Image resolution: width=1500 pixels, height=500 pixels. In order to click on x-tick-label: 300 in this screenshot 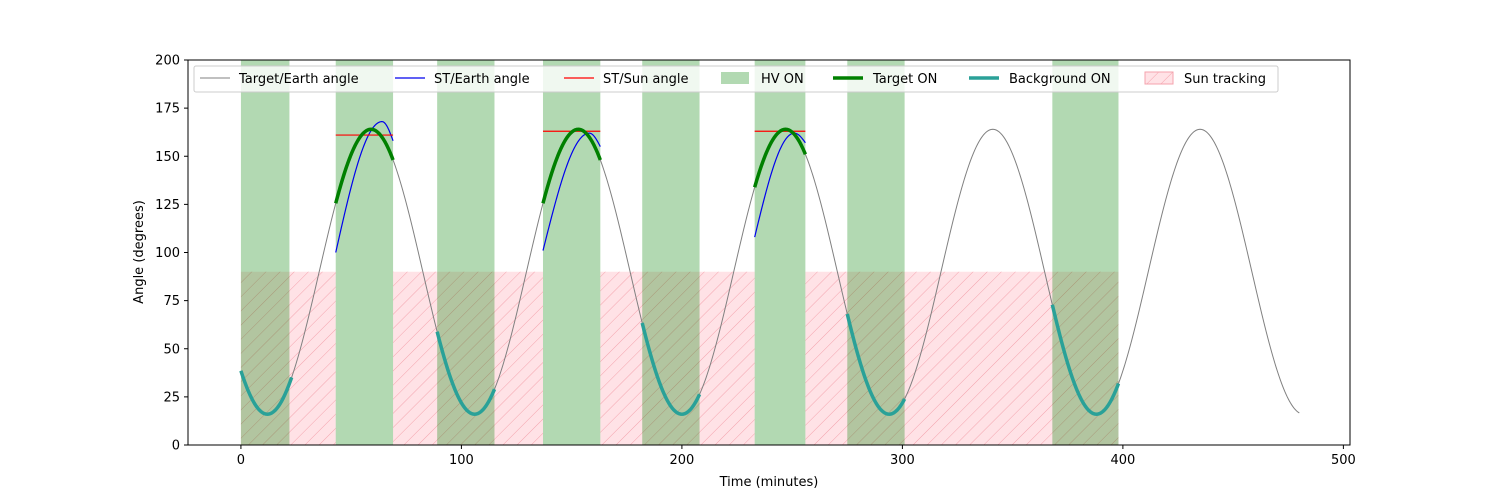, I will do `click(902, 460)`.